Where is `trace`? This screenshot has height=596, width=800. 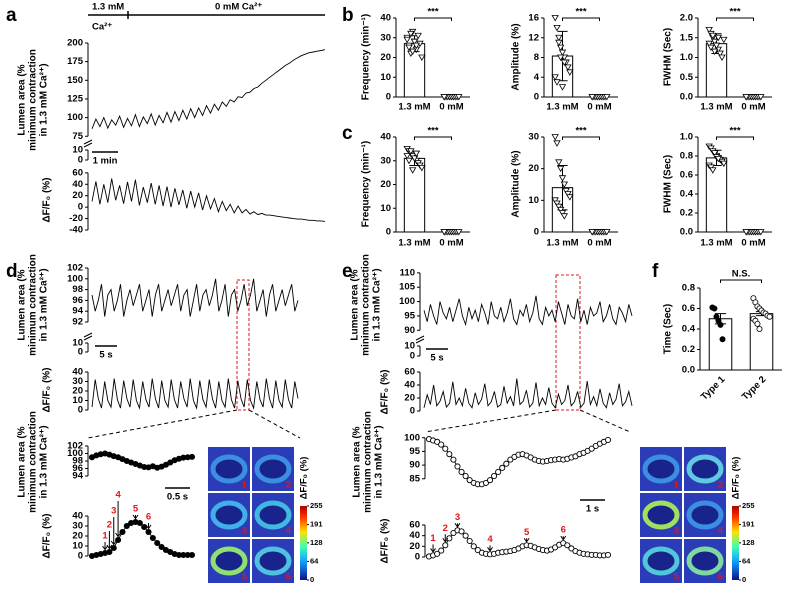
trace is located at coordinates (208, 89).